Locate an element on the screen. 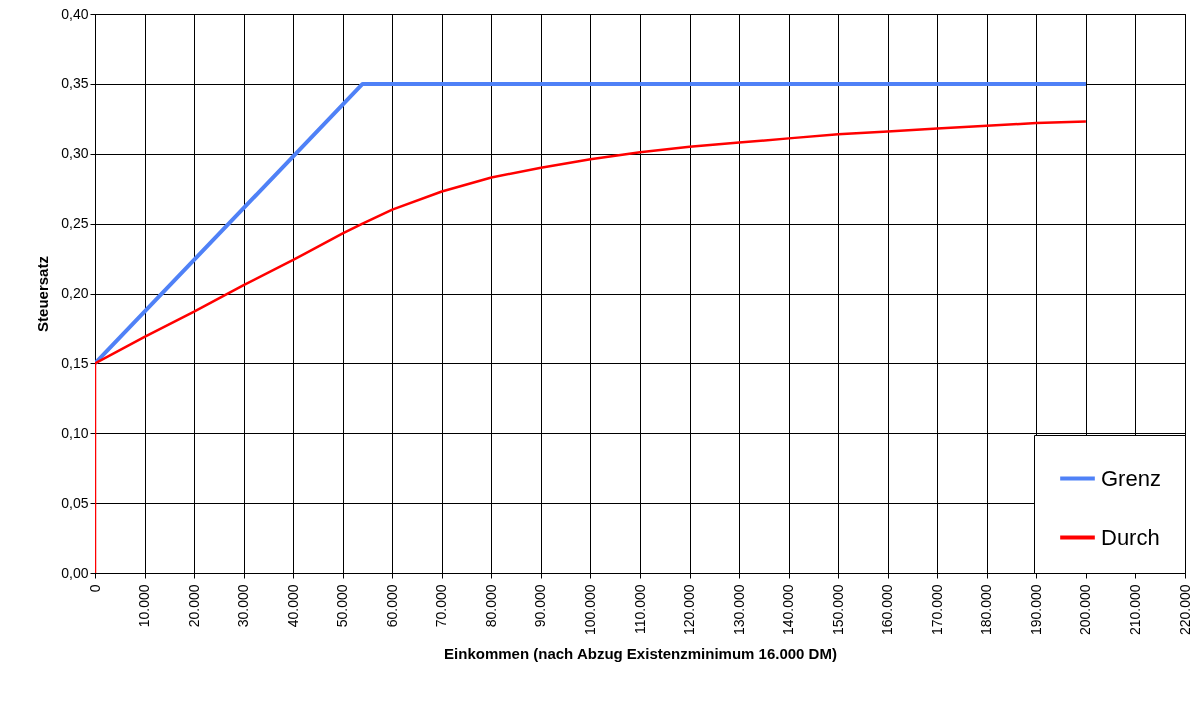  y-tick-label: 0,15 is located at coordinates (75, 362).